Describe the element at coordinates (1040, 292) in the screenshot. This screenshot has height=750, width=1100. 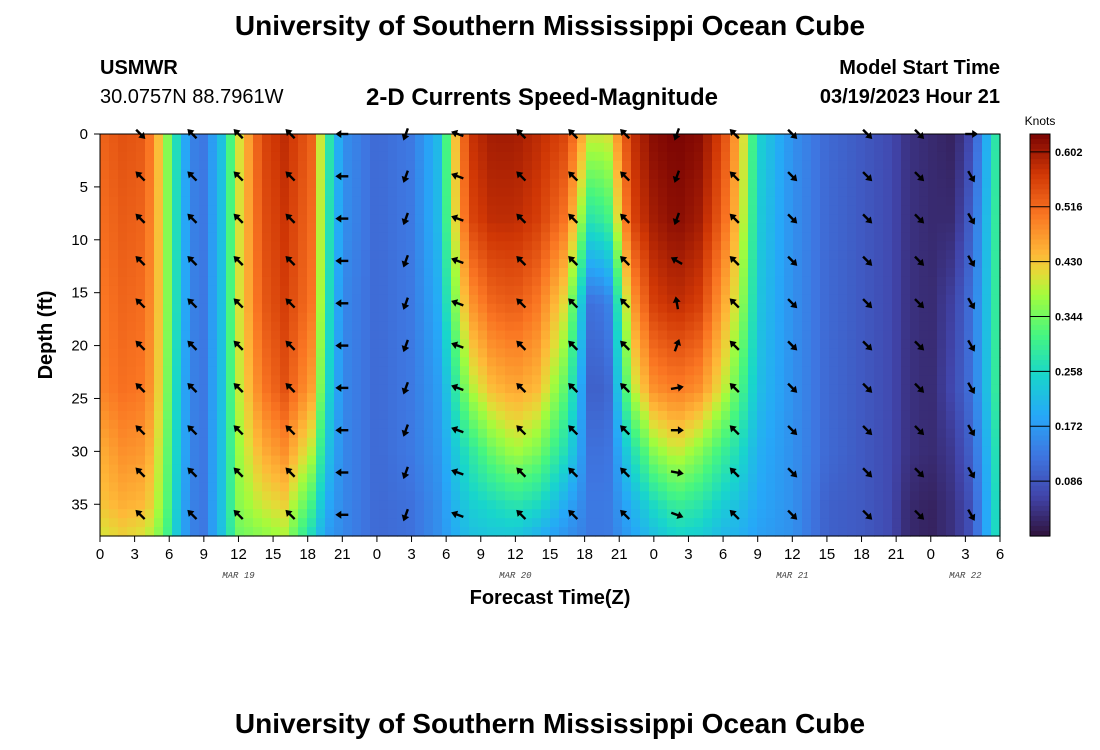
I see `colorbar-band` at that location.